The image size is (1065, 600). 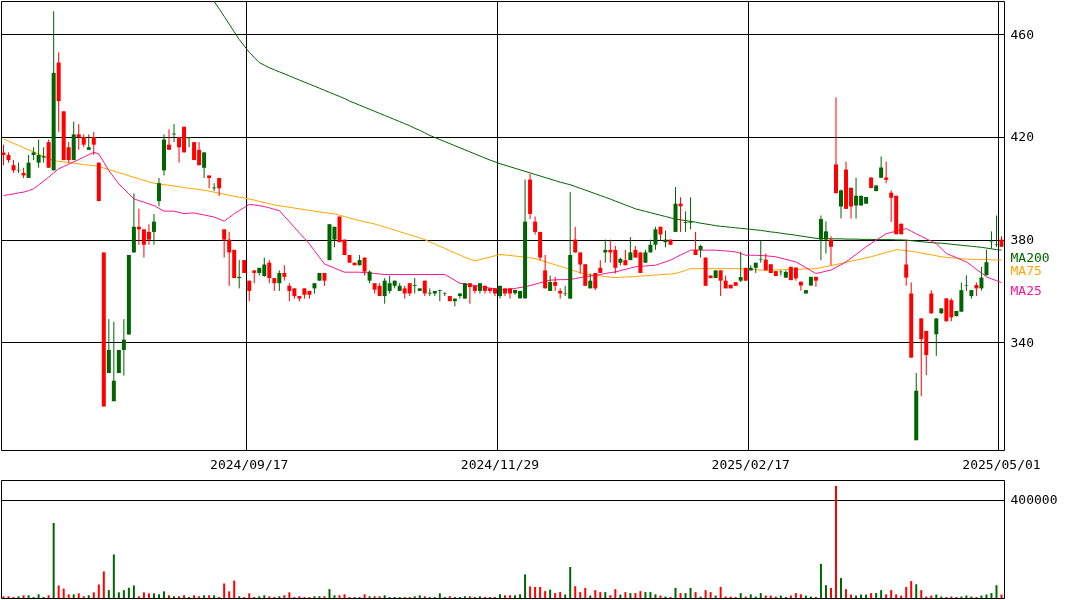 What do you see at coordinates (500, 464) in the screenshot?
I see `x-tick-label: 2024/11/29` at bounding box center [500, 464].